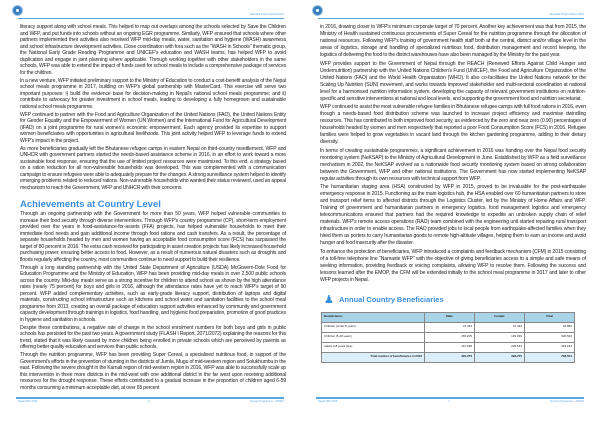  I want to click on beneficiaries-heading: ♟ Annual Country Beneficiaries, so click(455, 300).